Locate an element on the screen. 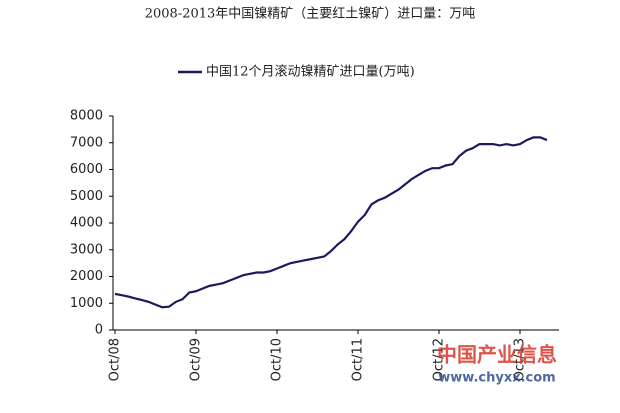 The image size is (620, 413). y-tick-label: 2000 is located at coordinates (86, 276).